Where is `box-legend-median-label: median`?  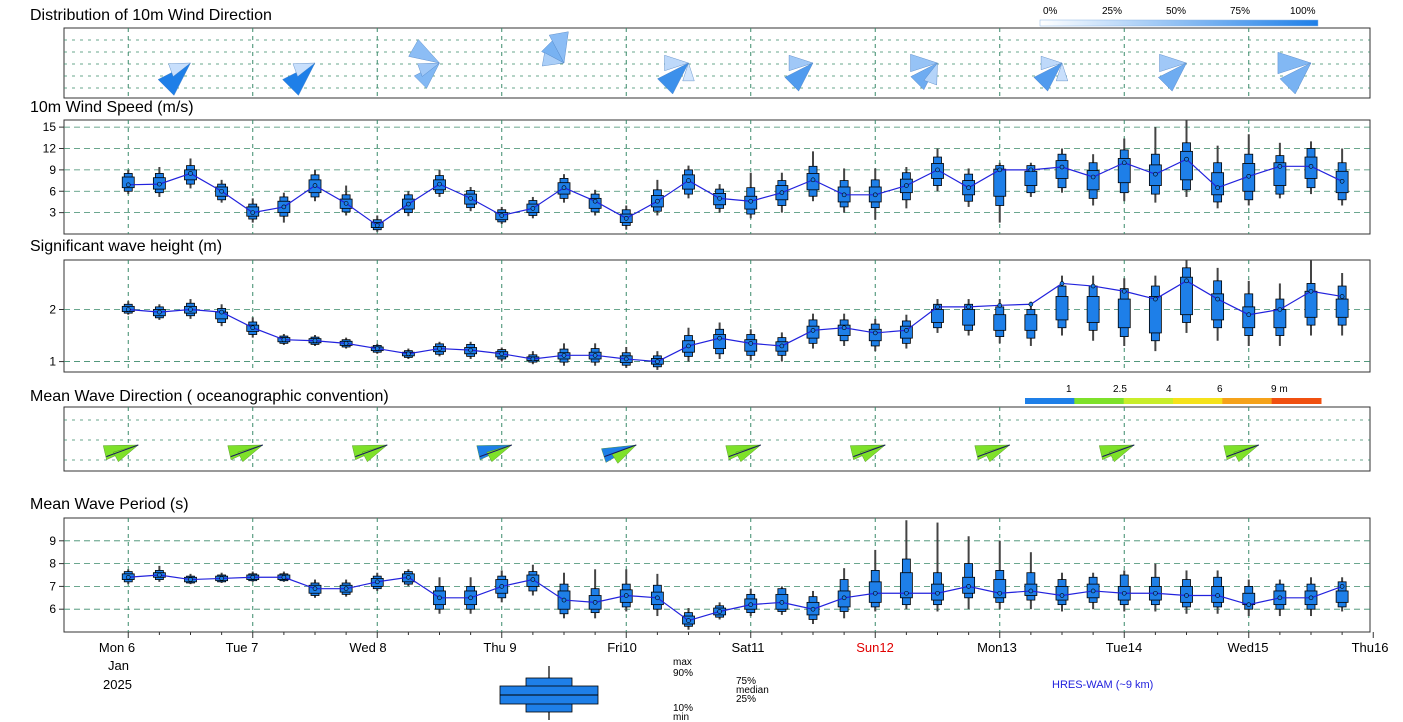
box-legend-median-label: median is located at coordinates (752, 690).